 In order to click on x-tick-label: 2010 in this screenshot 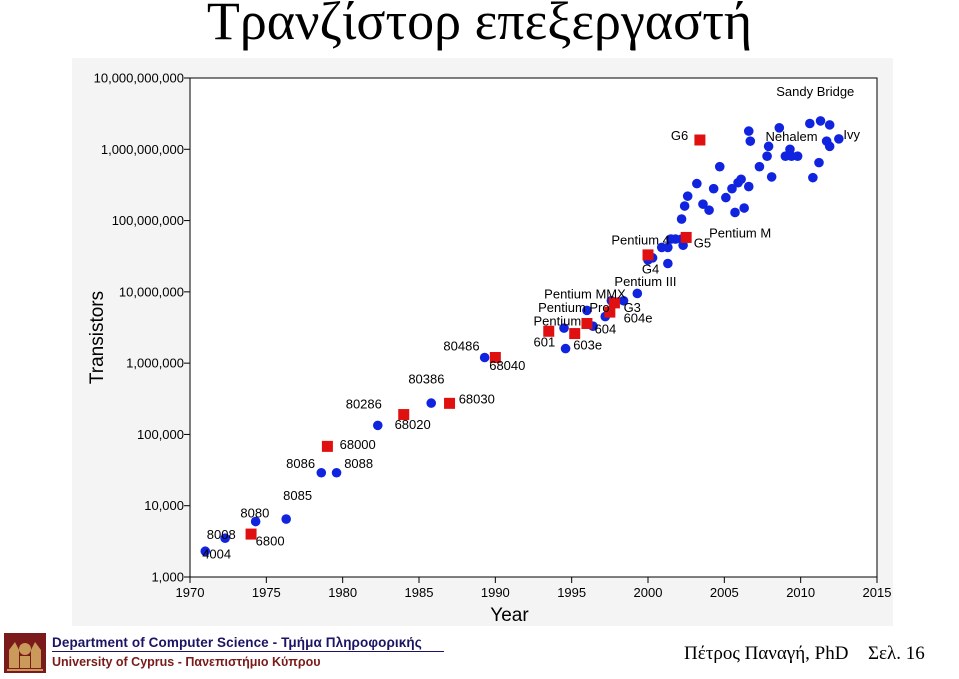, I will do `click(800, 592)`.